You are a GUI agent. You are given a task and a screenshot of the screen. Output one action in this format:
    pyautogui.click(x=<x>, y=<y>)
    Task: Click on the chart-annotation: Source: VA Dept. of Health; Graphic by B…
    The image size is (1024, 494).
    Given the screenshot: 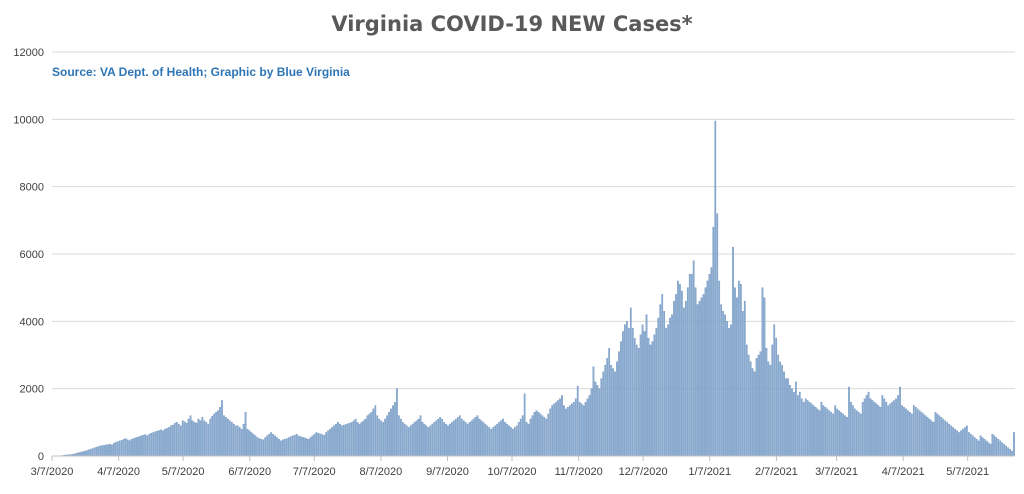 What is the action you would take?
    pyautogui.click(x=201, y=72)
    